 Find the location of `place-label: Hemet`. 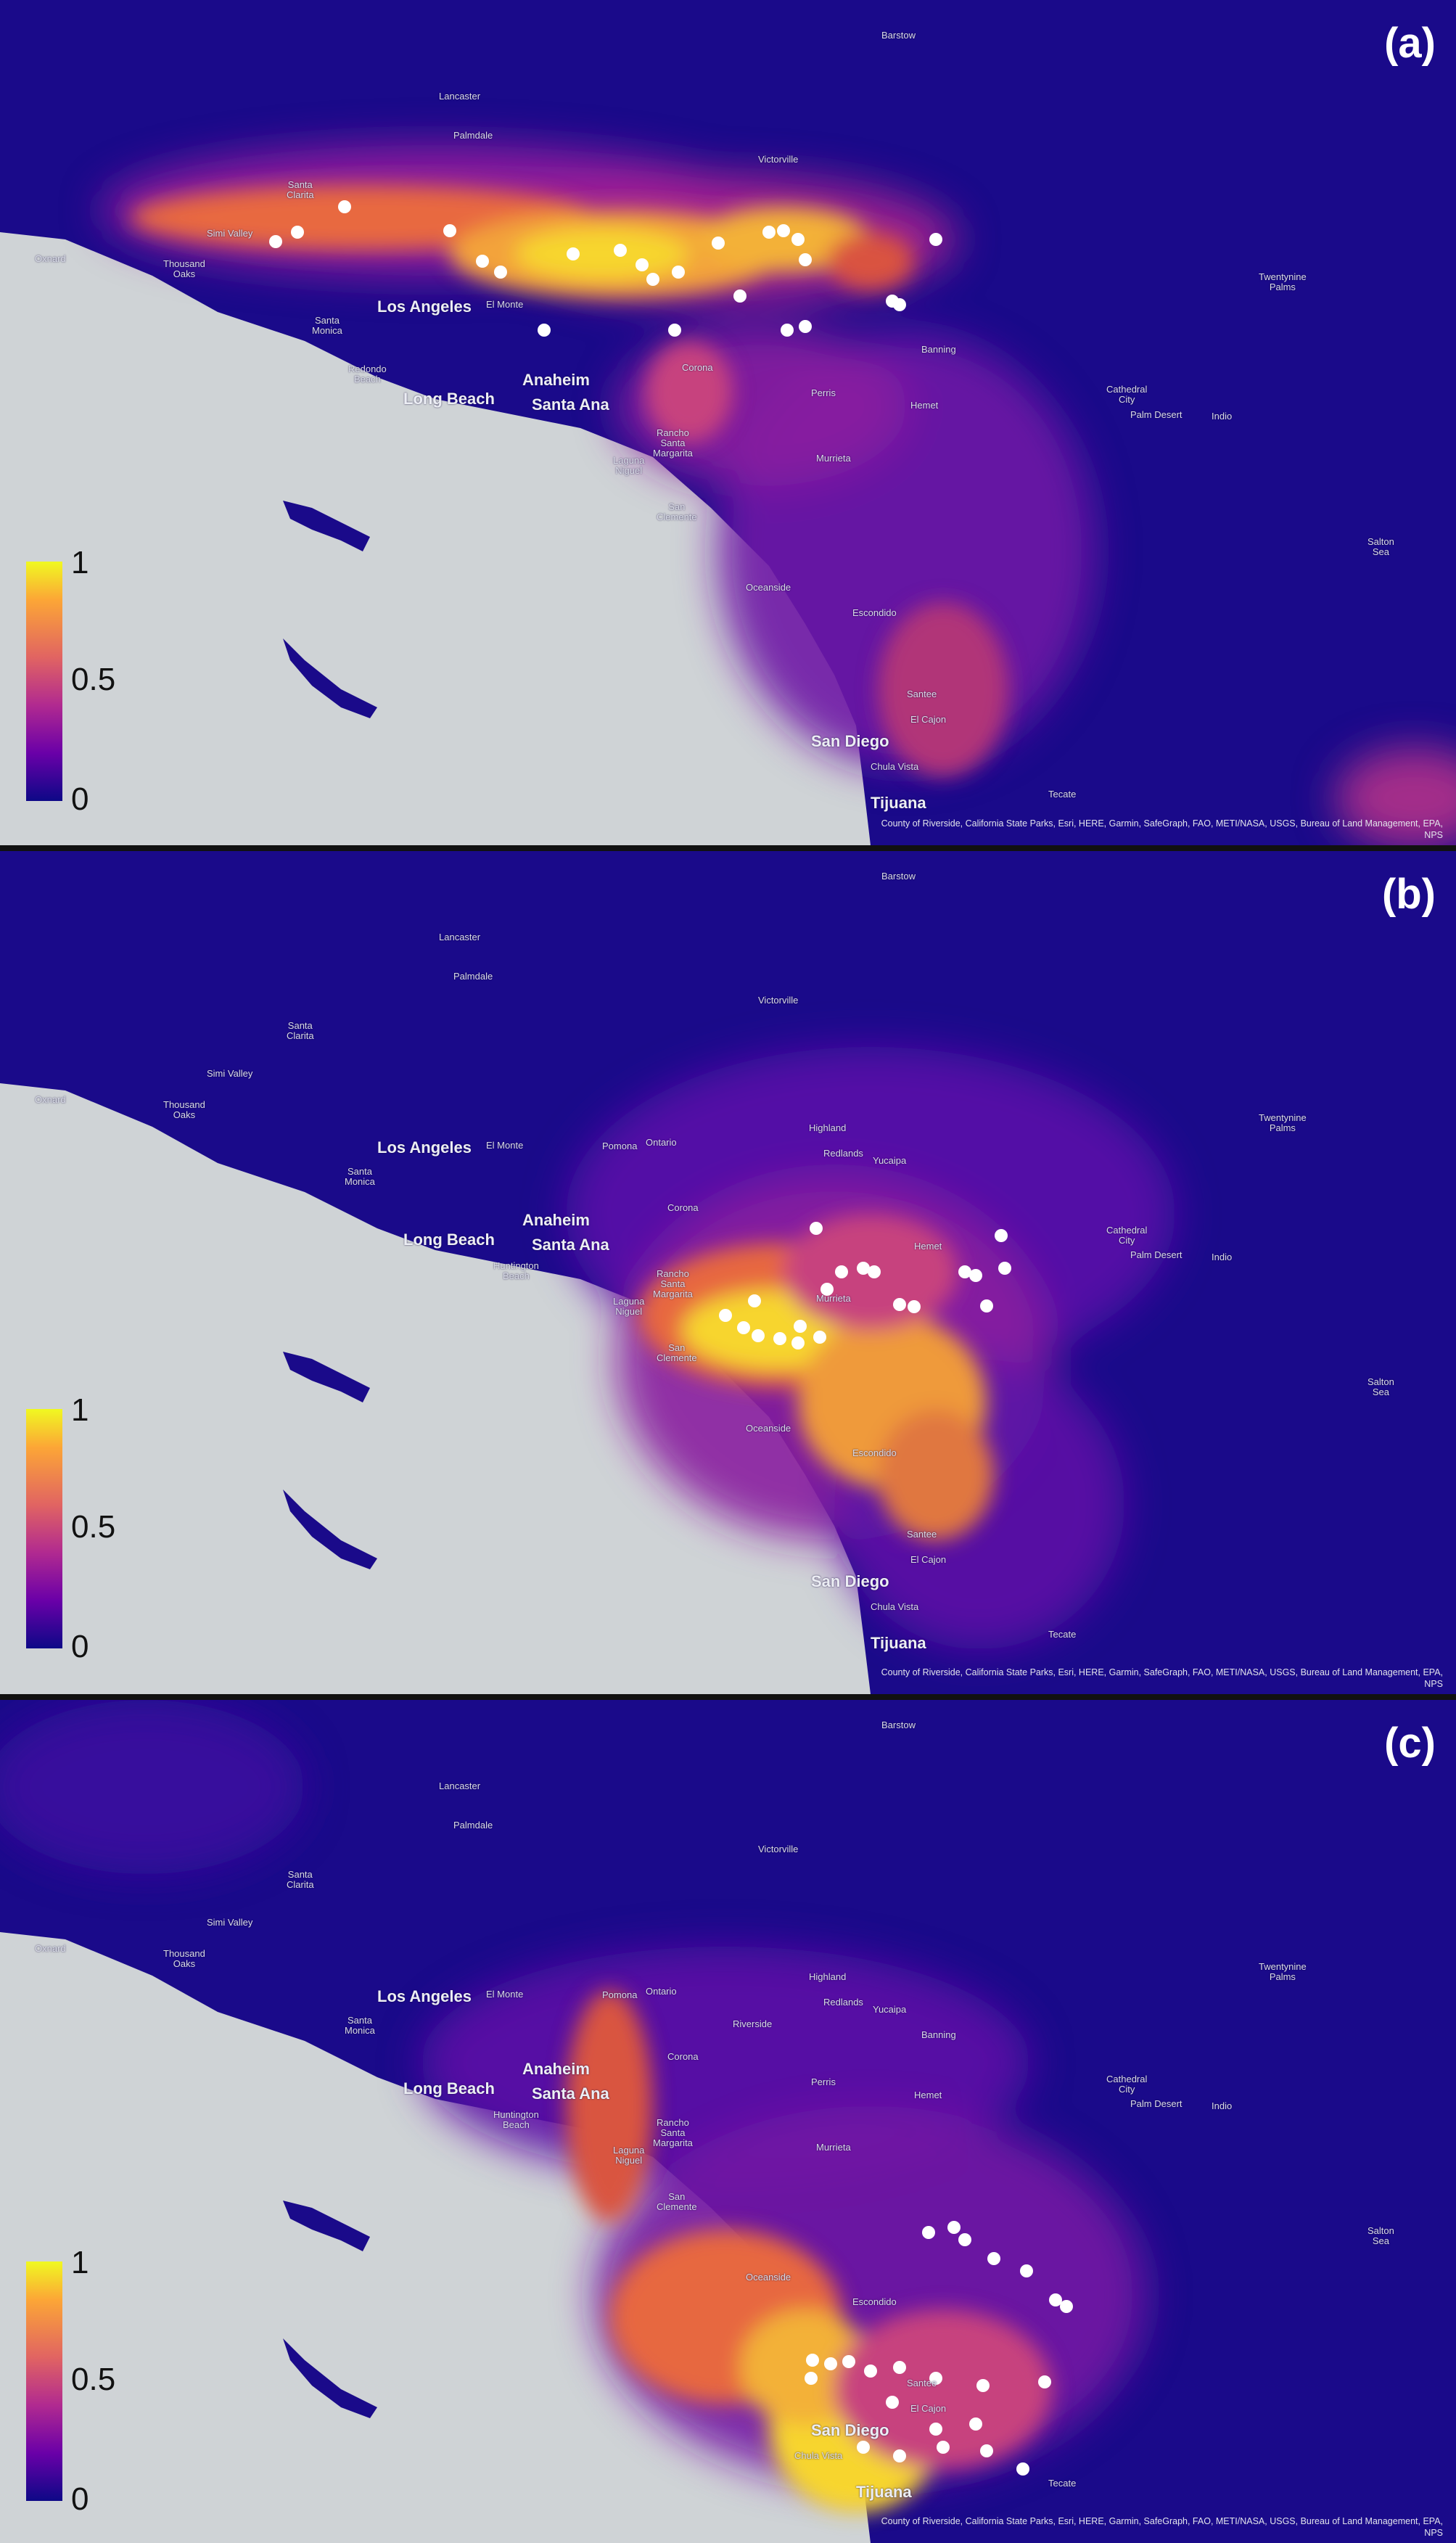

place-label: Hemet is located at coordinates (928, 1246).